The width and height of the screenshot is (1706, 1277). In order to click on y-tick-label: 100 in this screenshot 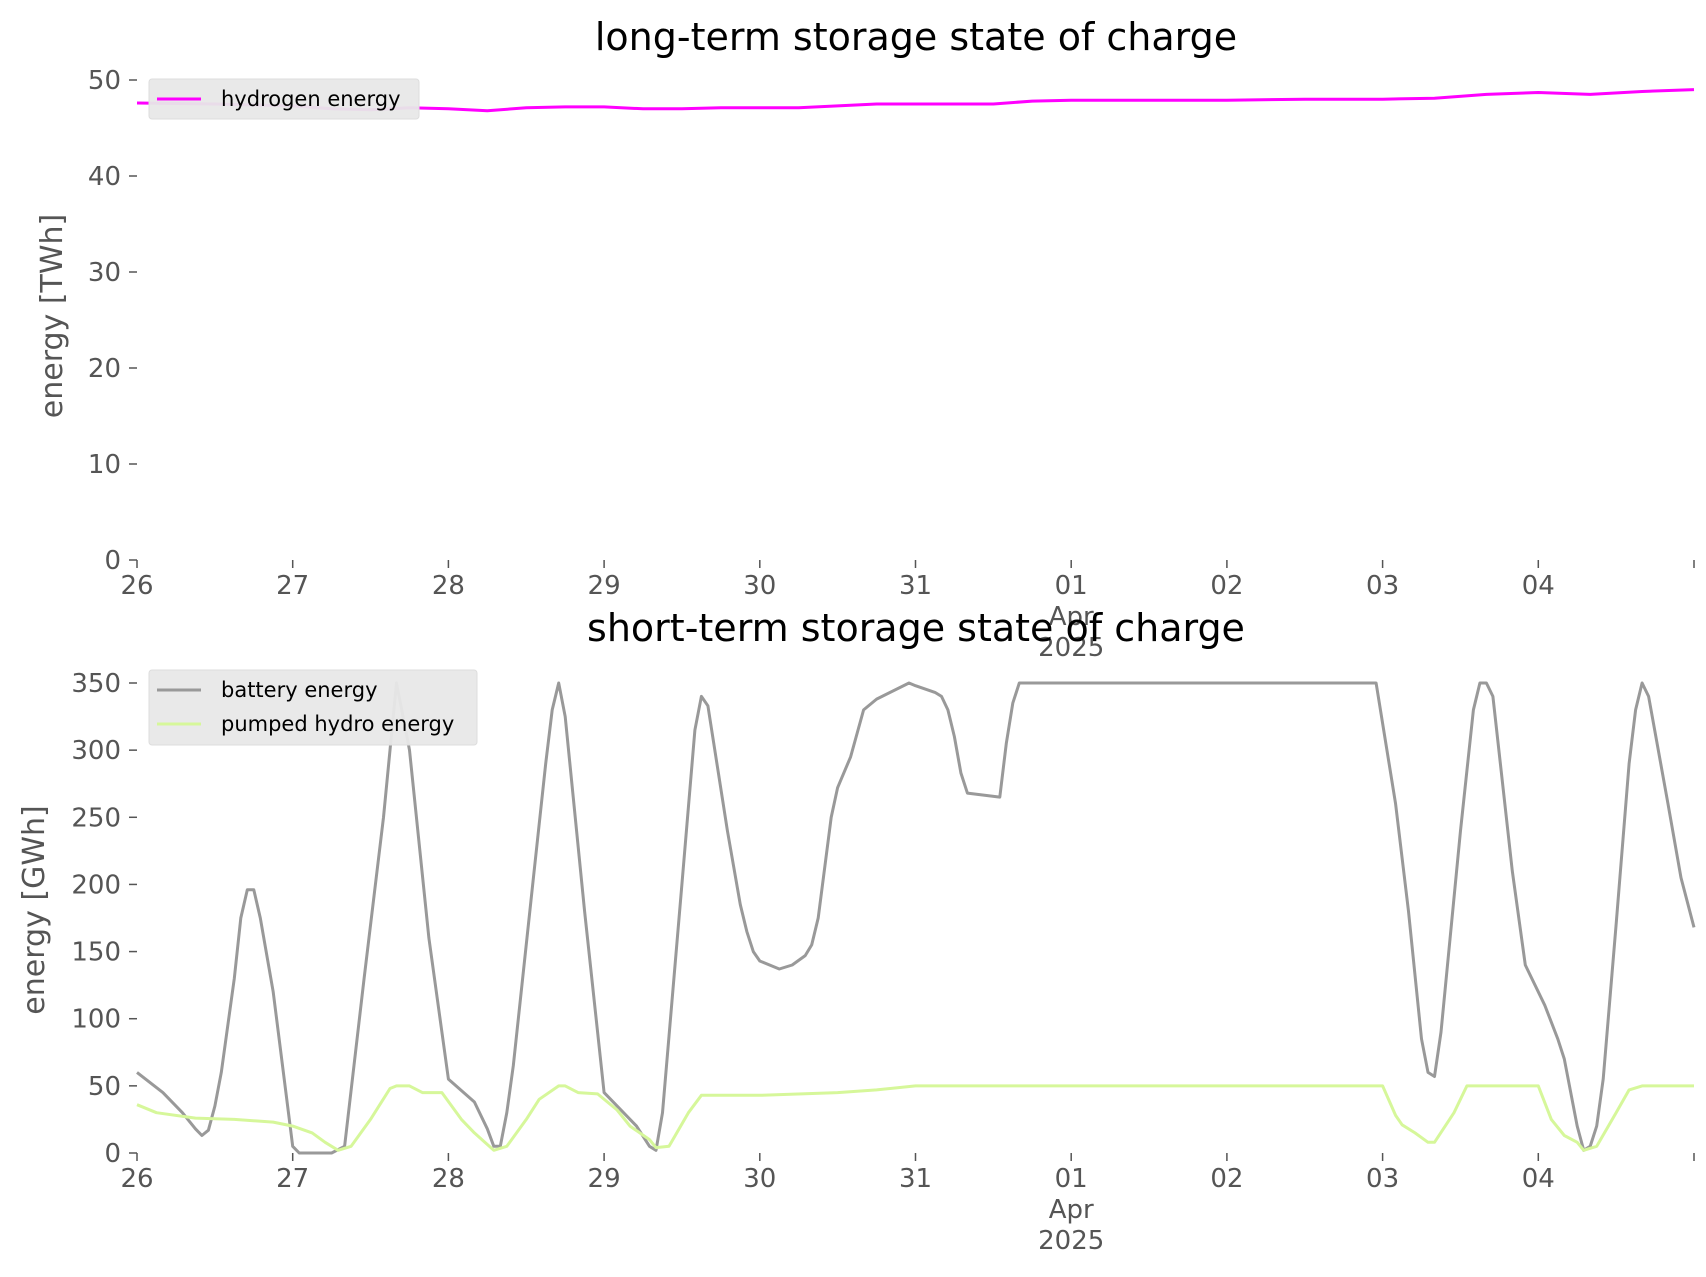, I will do `click(96, 1020)`.